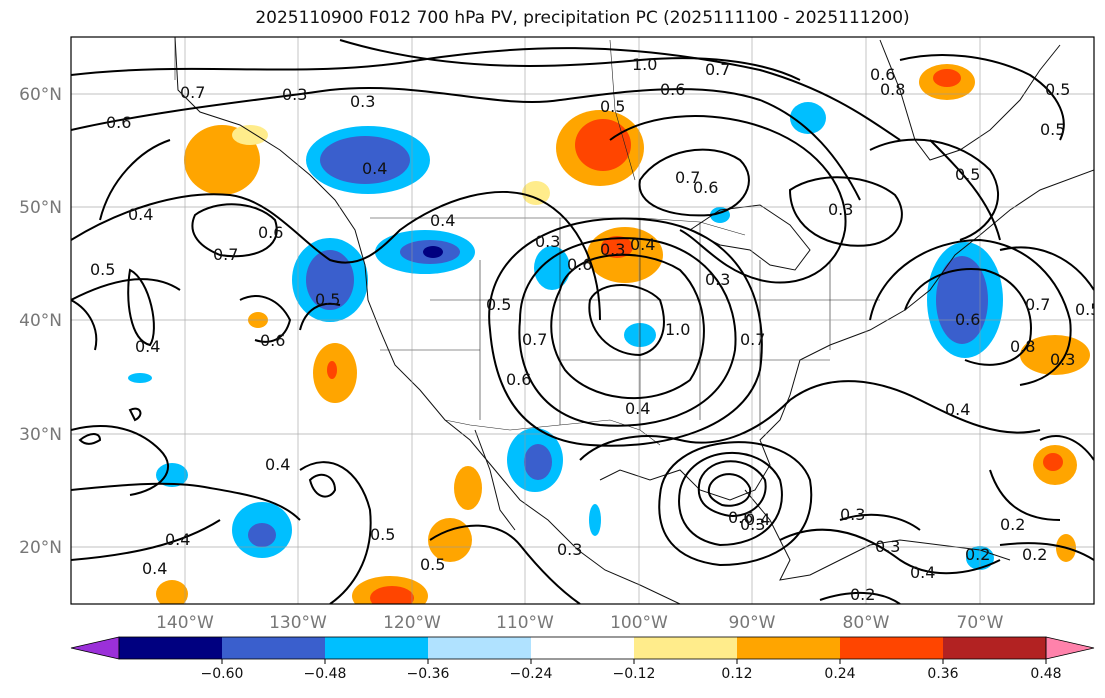  I want to click on colorbar-tick-label: 0.24, so click(839, 674).